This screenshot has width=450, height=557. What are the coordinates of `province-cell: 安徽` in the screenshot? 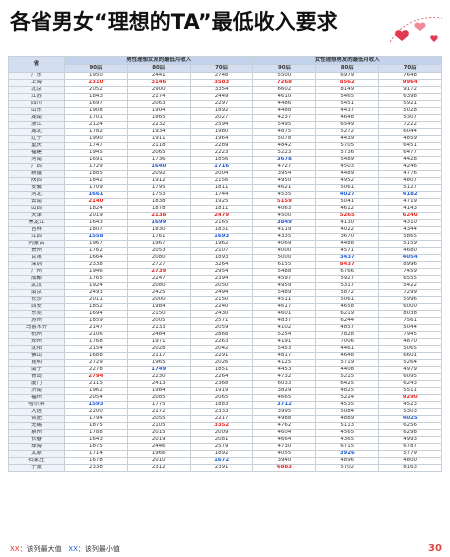 It's located at (36, 188).